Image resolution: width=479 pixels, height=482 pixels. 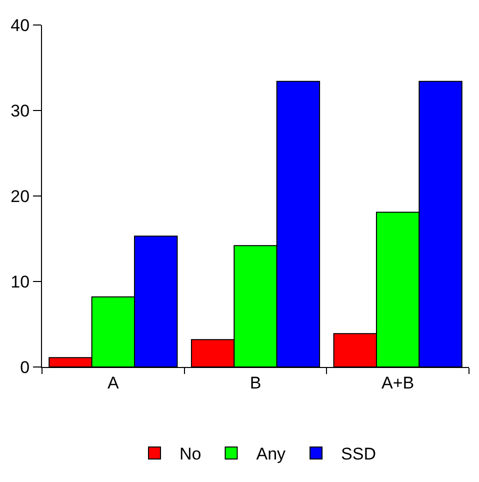 What do you see at coordinates (398, 382) in the screenshot?
I see `x-tick-label: A+B` at bounding box center [398, 382].